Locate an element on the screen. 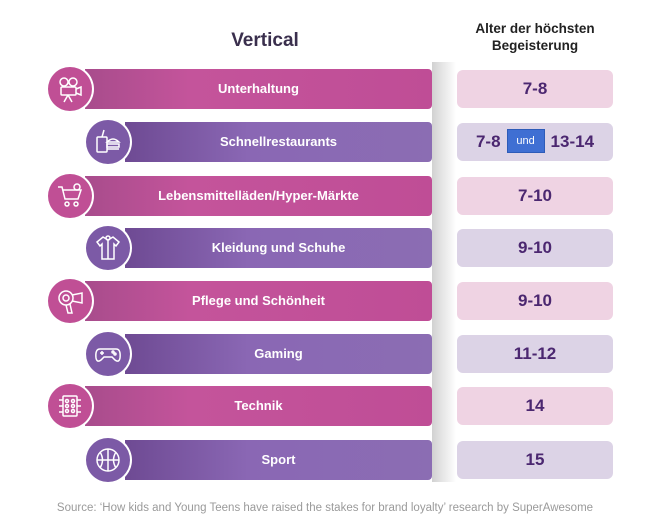 This screenshot has width=650, height=531. row-gaming: Gaming 11-12 is located at coordinates (325, 354).